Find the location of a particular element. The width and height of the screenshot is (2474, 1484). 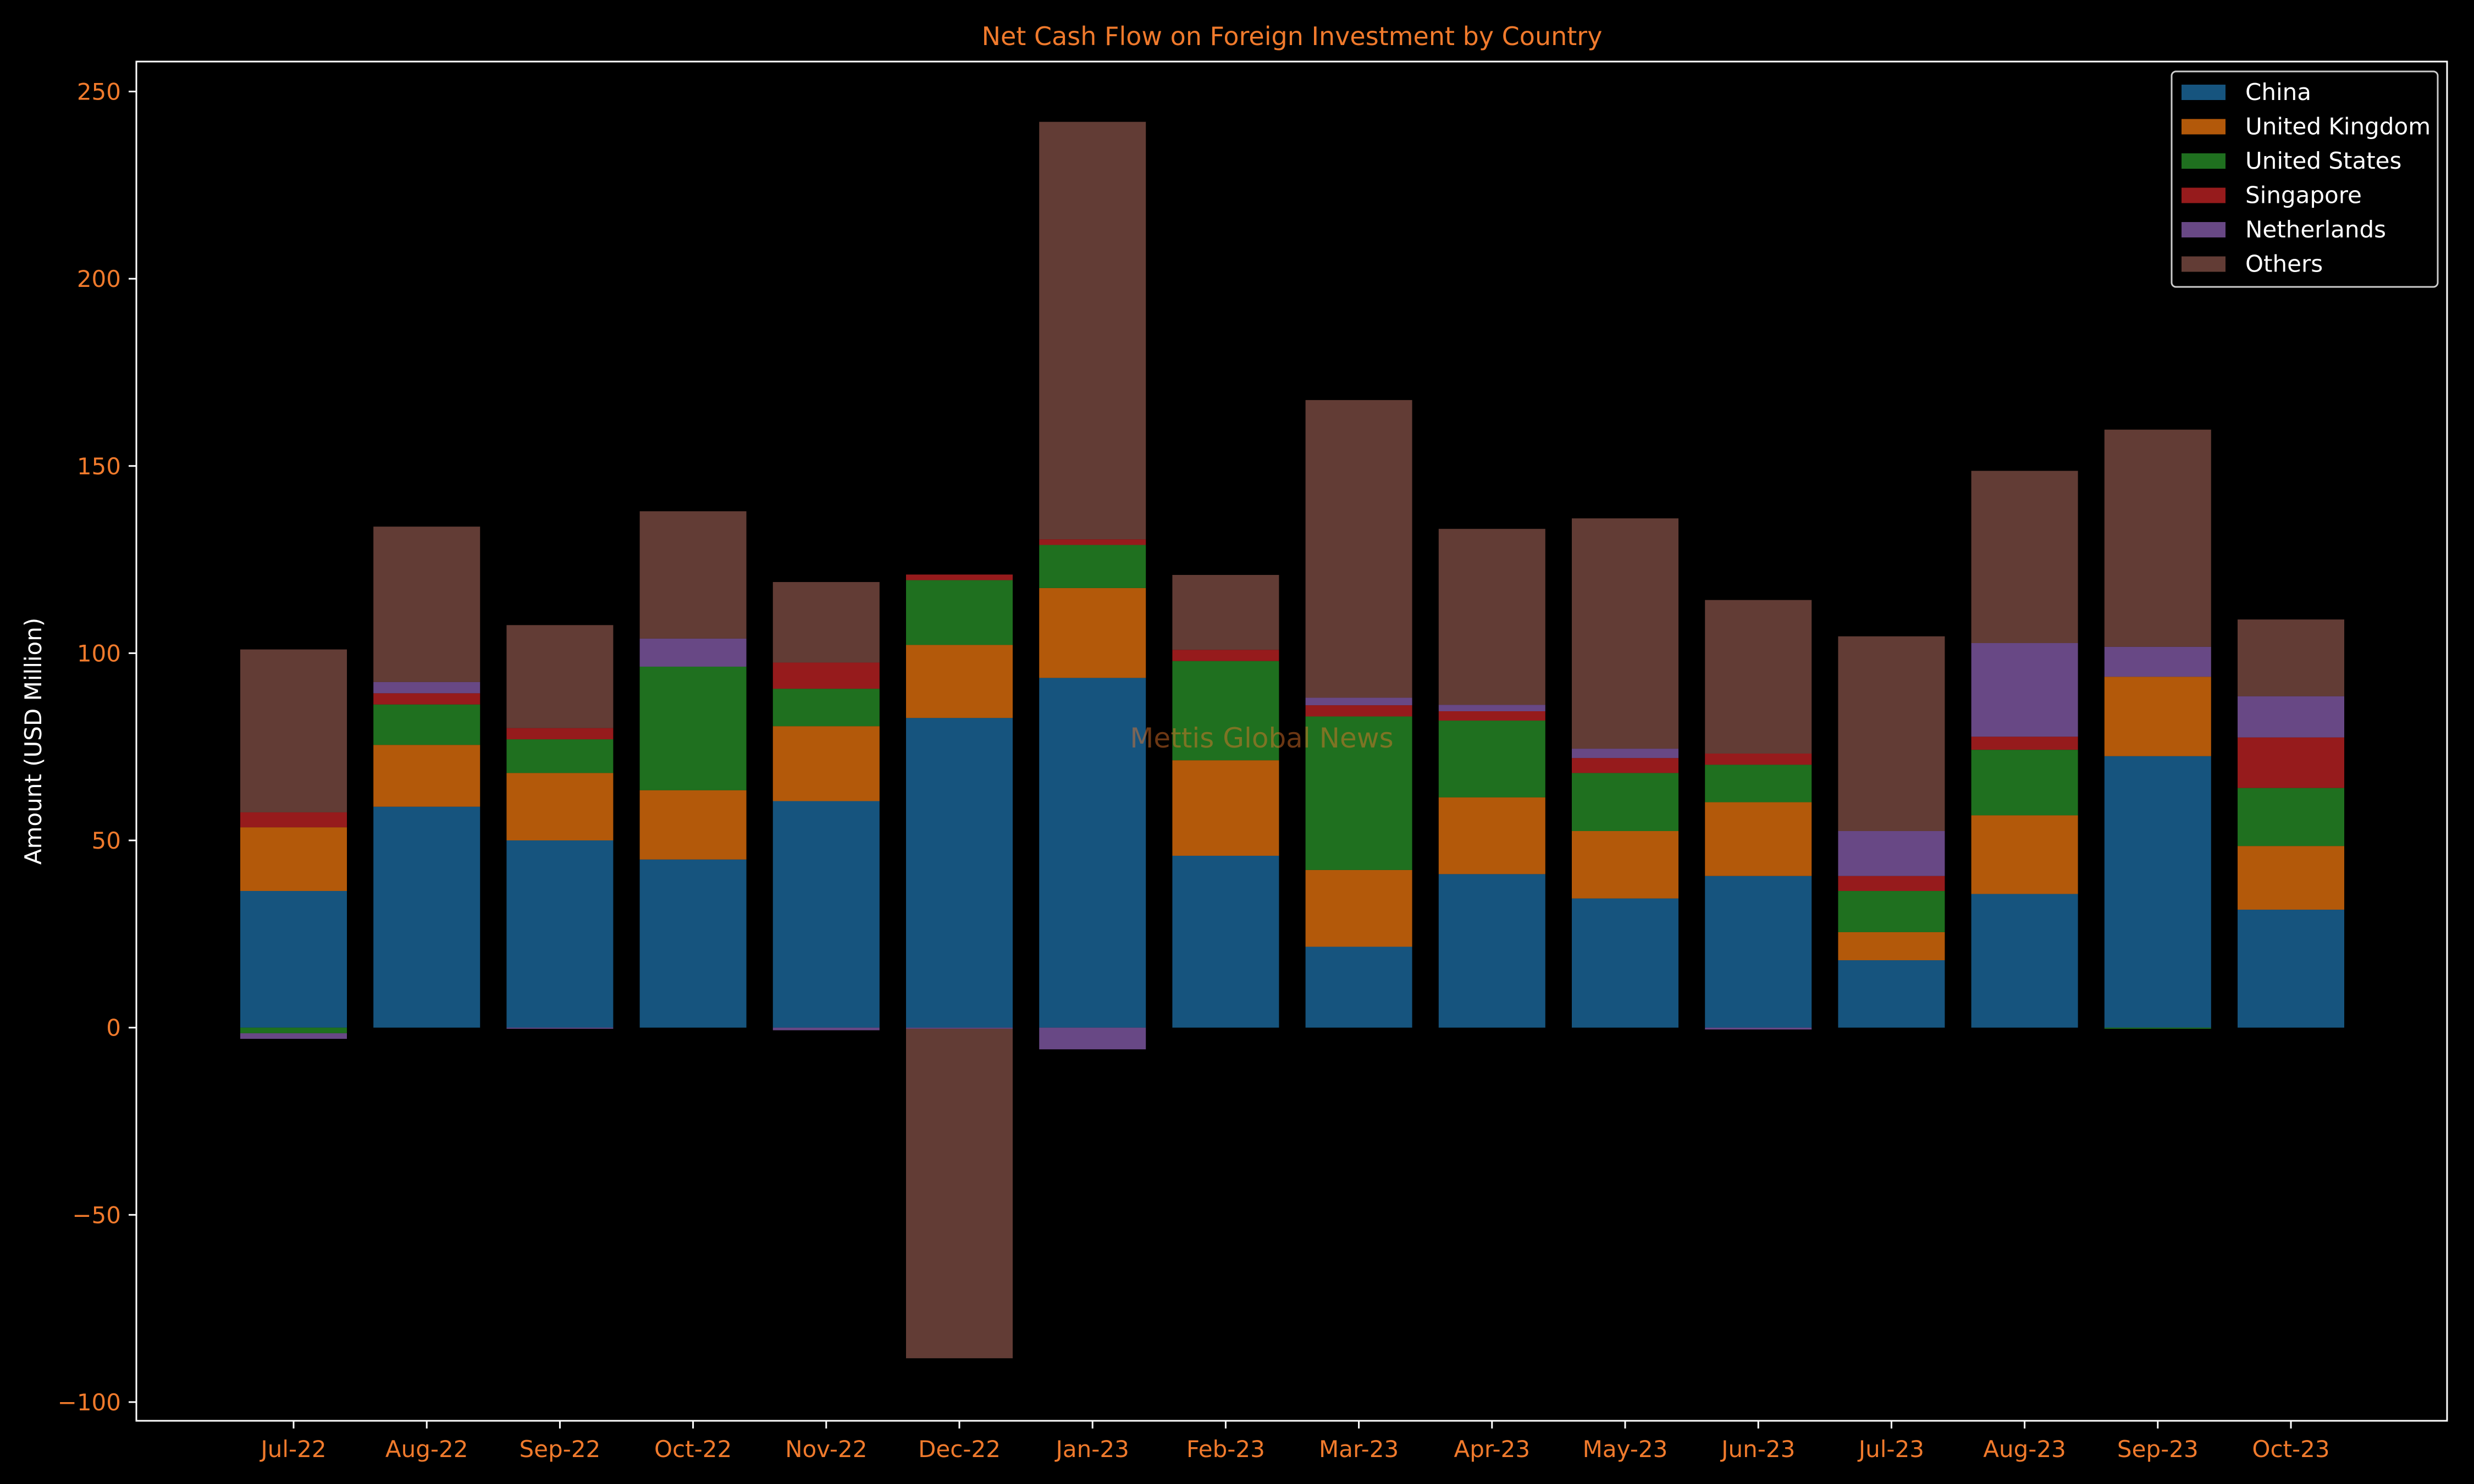

y-tick-label: 100 is located at coordinates (99, 653).